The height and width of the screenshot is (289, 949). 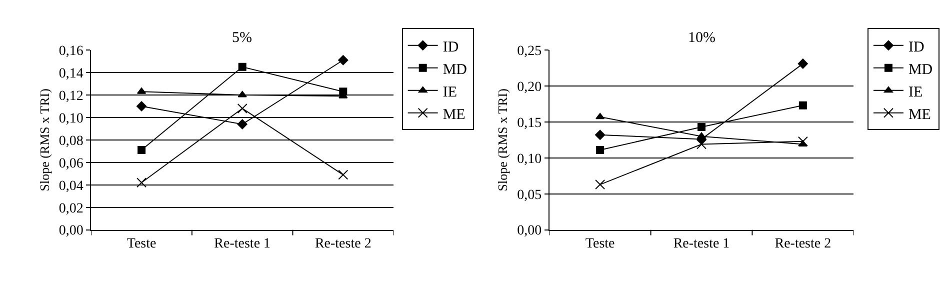 I want to click on y-tick-label: 0,12, so click(x=71, y=96).